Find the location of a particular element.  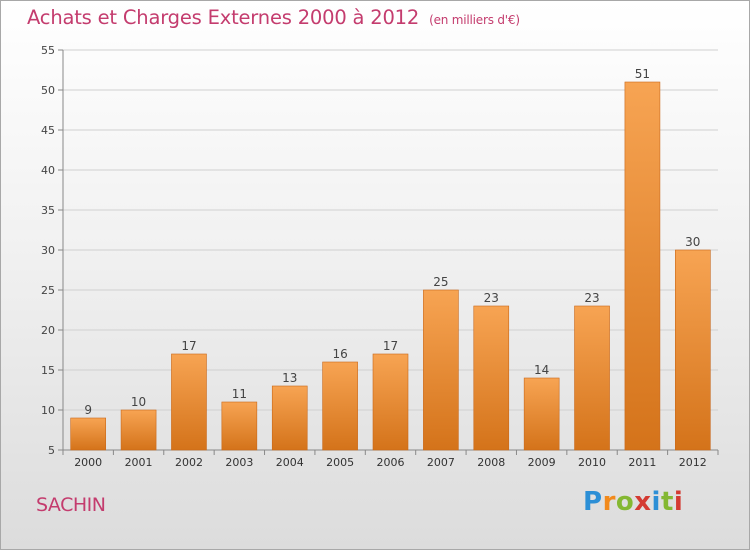

bar-2007 is located at coordinates (441, 370).